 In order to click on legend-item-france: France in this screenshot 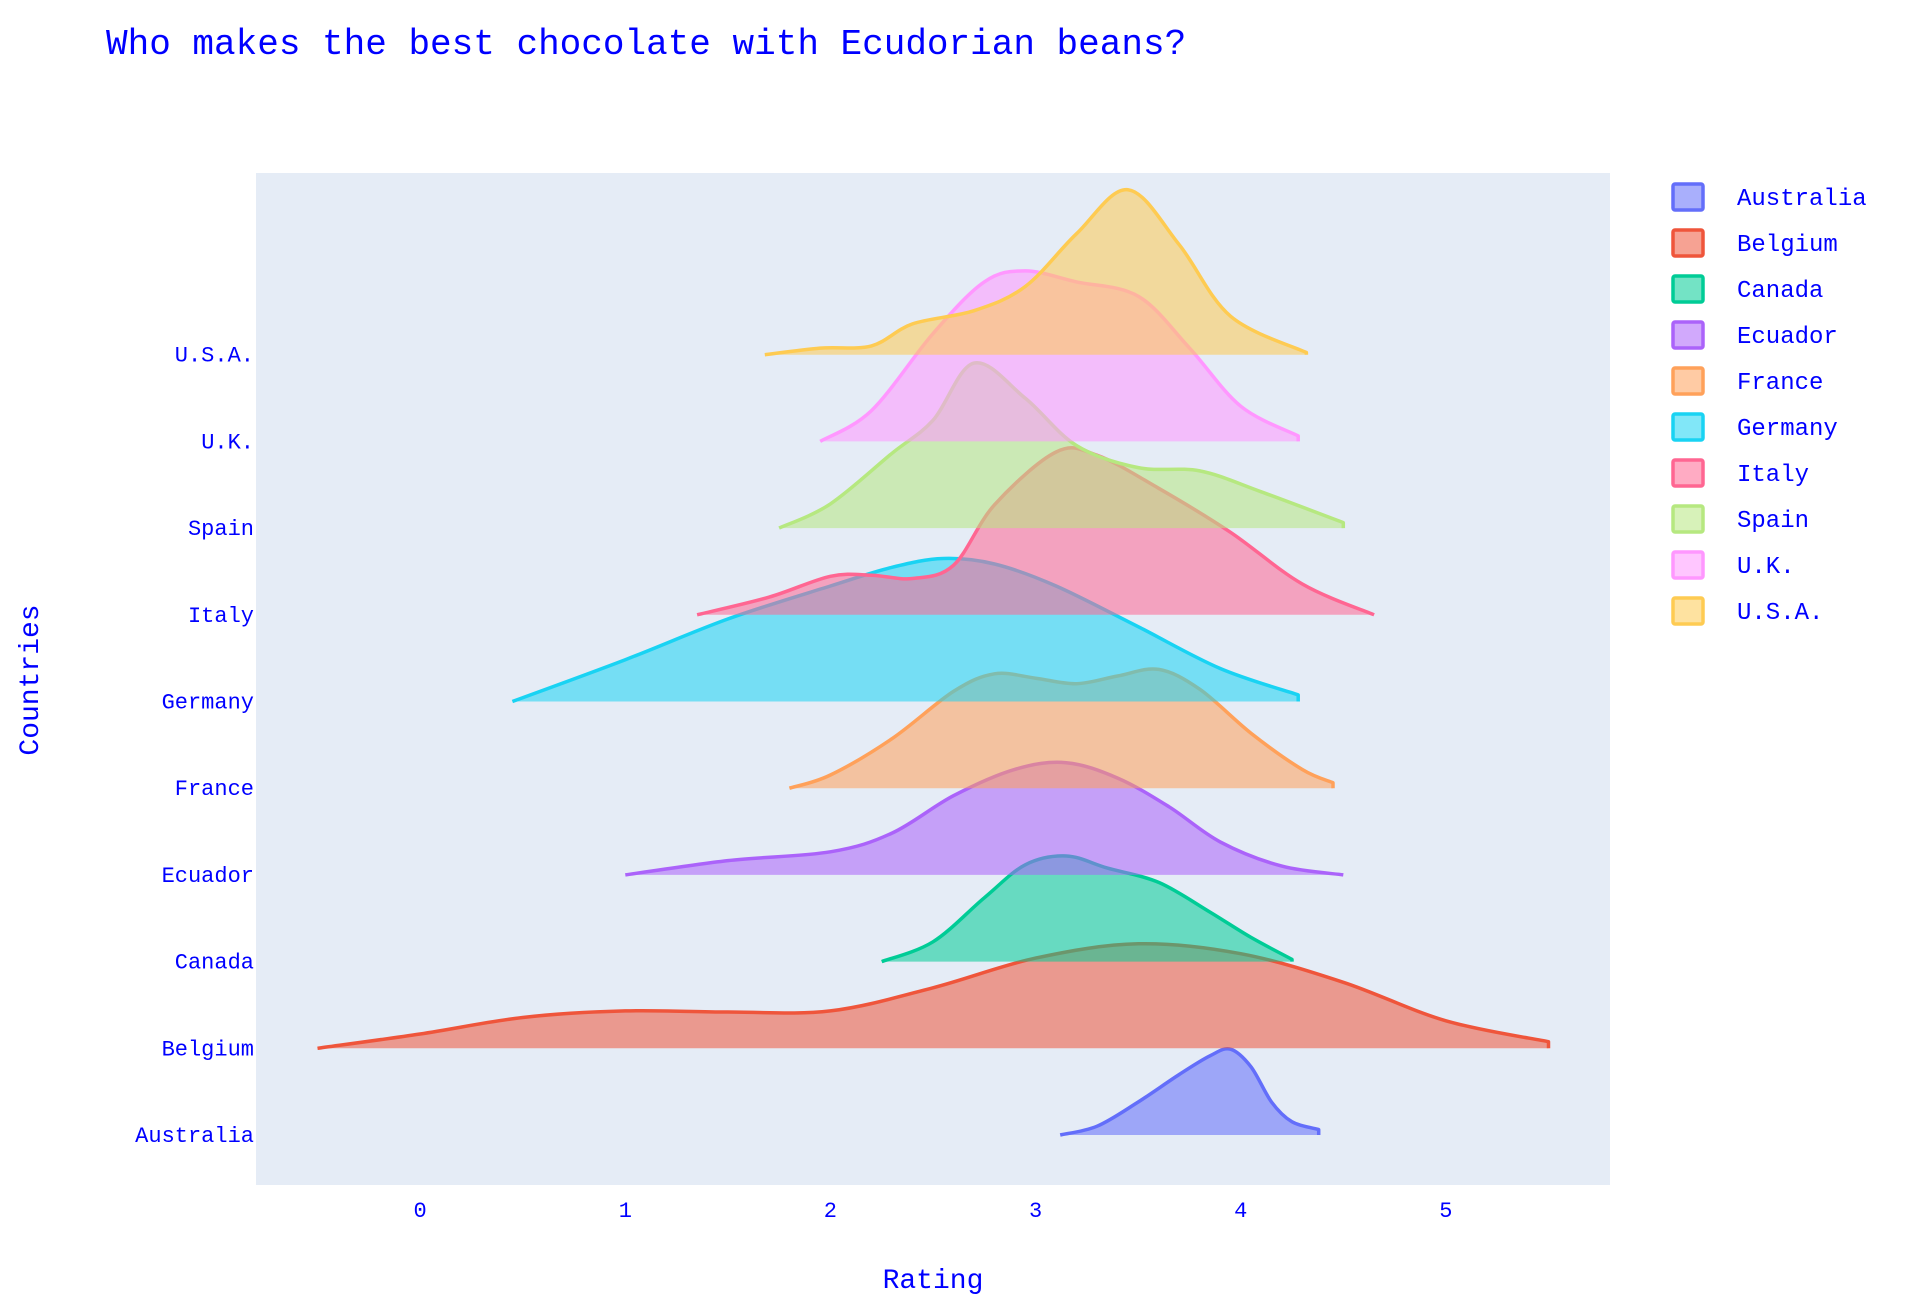, I will do `click(1747, 381)`.